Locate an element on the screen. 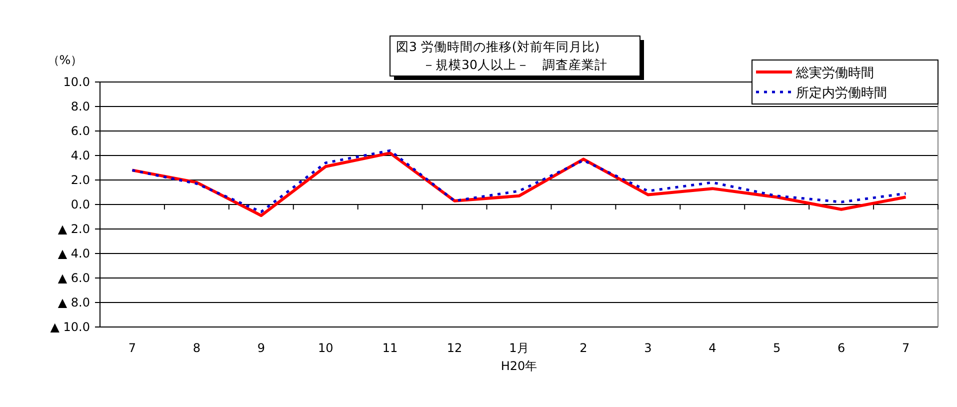 The image size is (957, 407). x-tick-label: 4 is located at coordinates (712, 348).